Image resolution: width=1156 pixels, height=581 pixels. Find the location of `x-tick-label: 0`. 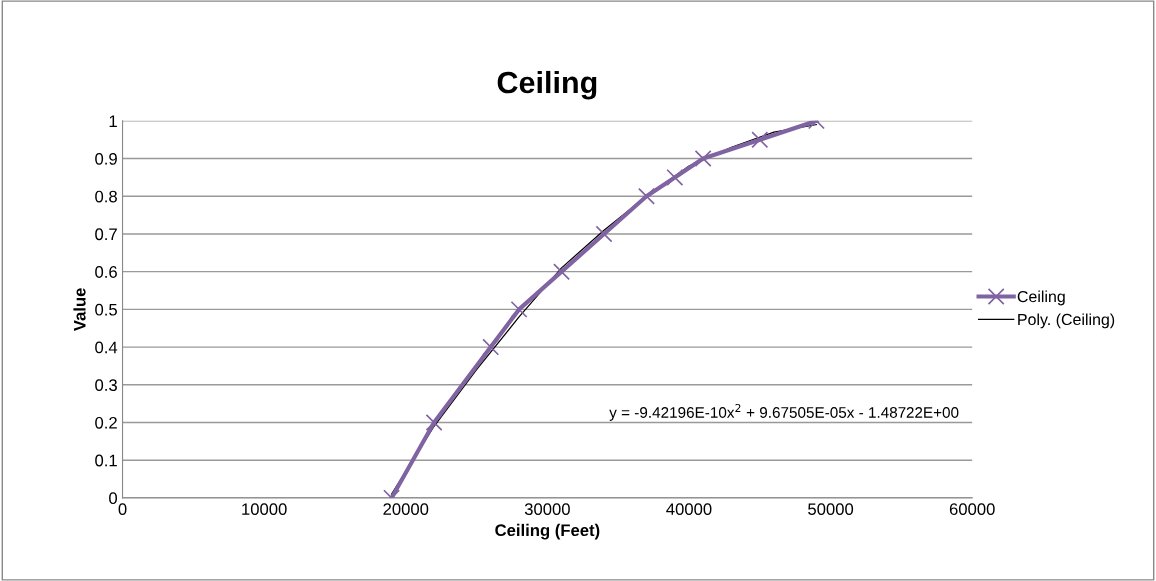

x-tick-label: 0 is located at coordinates (122, 509).